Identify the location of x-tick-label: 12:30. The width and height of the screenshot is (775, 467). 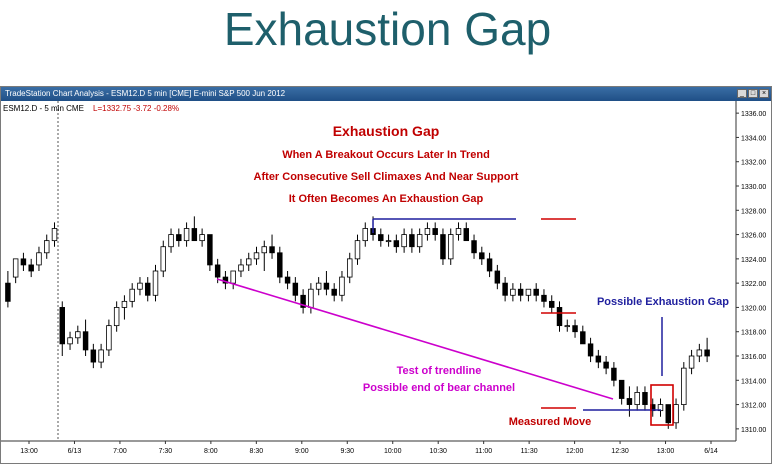
(620, 451).